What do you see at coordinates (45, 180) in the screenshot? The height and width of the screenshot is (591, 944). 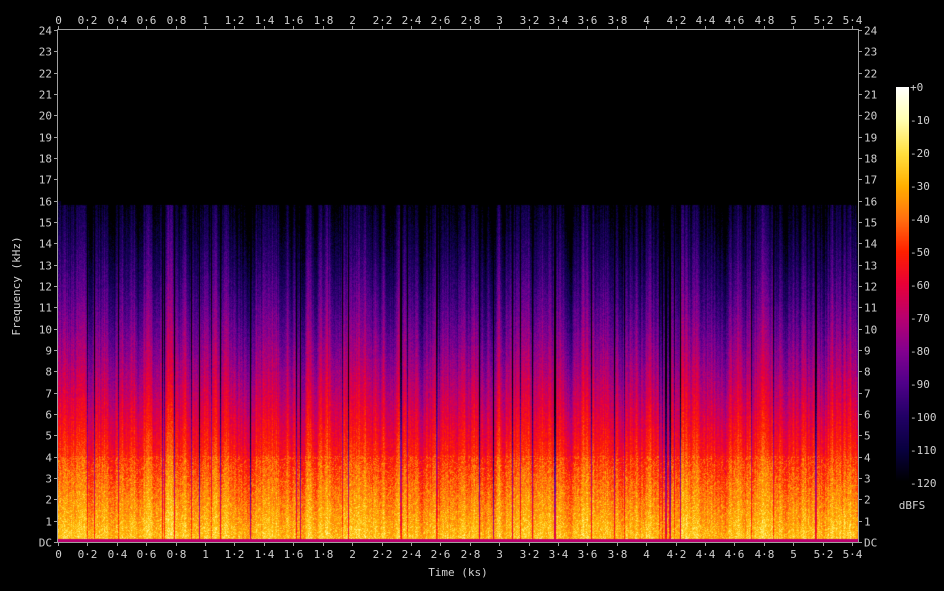 I see `y-tick-label-left: 17` at bounding box center [45, 180].